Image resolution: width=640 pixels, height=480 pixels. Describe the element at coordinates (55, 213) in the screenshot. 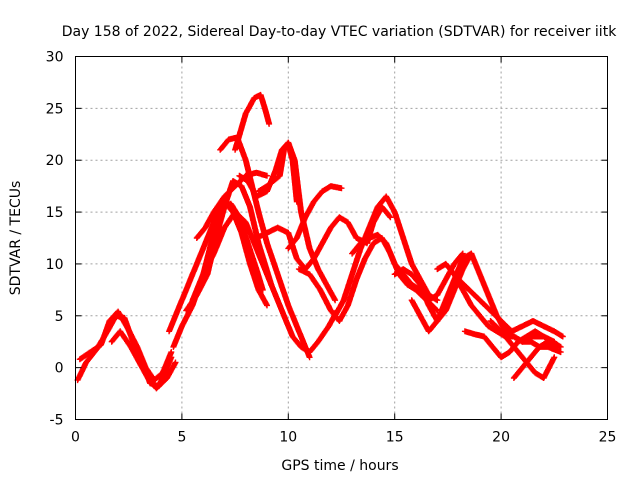

I see `y-tick-label: 15` at that location.